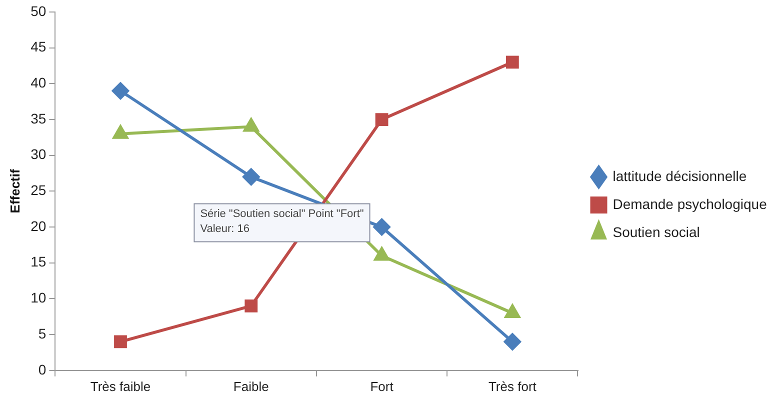 The image size is (779, 402). I want to click on y-tick-label: 50, so click(38, 10).